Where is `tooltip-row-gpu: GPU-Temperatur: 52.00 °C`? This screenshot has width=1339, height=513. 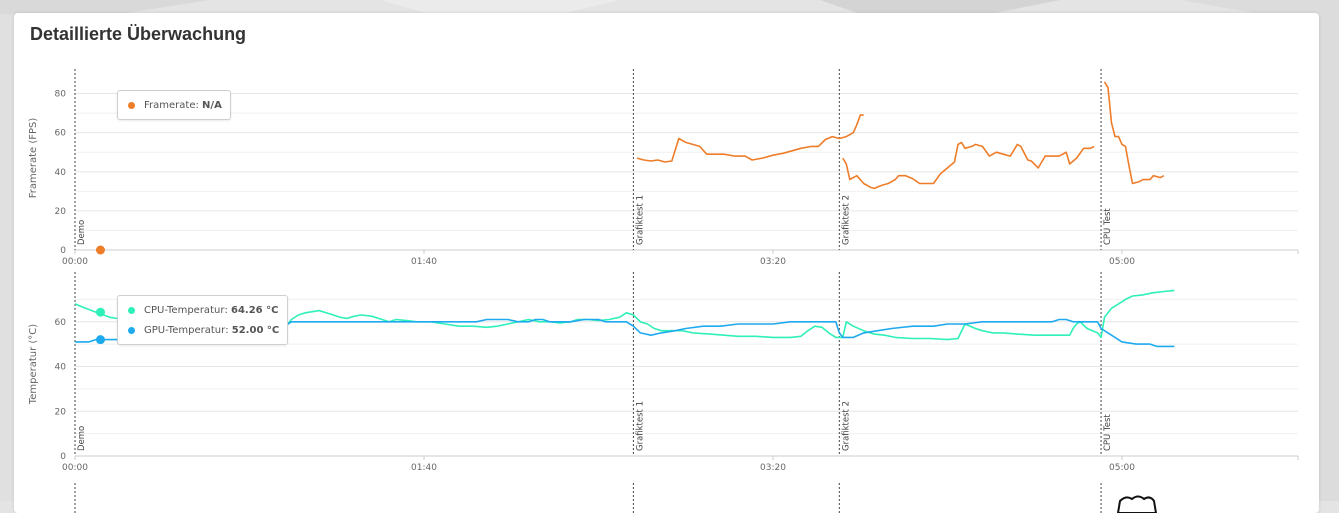
tooltip-row-gpu: GPU-Temperatur: 52.00 °C is located at coordinates (203, 330).